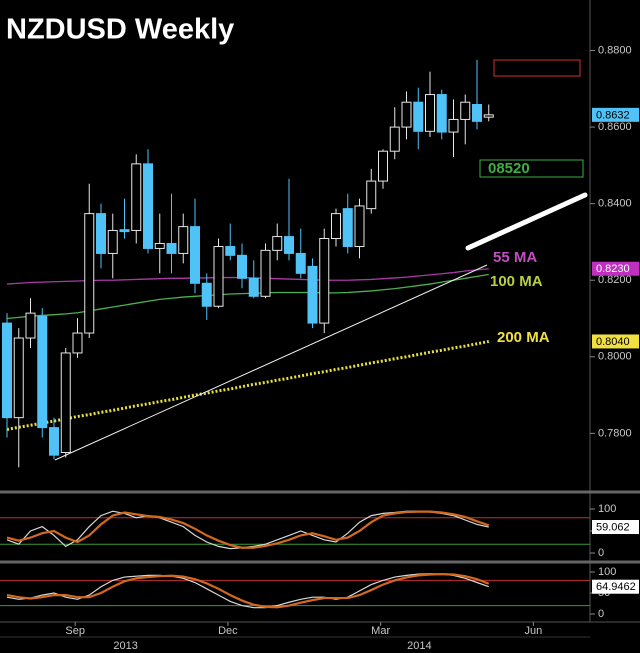 The width and height of the screenshot is (640, 653). What do you see at coordinates (75, 631) in the screenshot?
I see `x-tick-label: Sep` at bounding box center [75, 631].